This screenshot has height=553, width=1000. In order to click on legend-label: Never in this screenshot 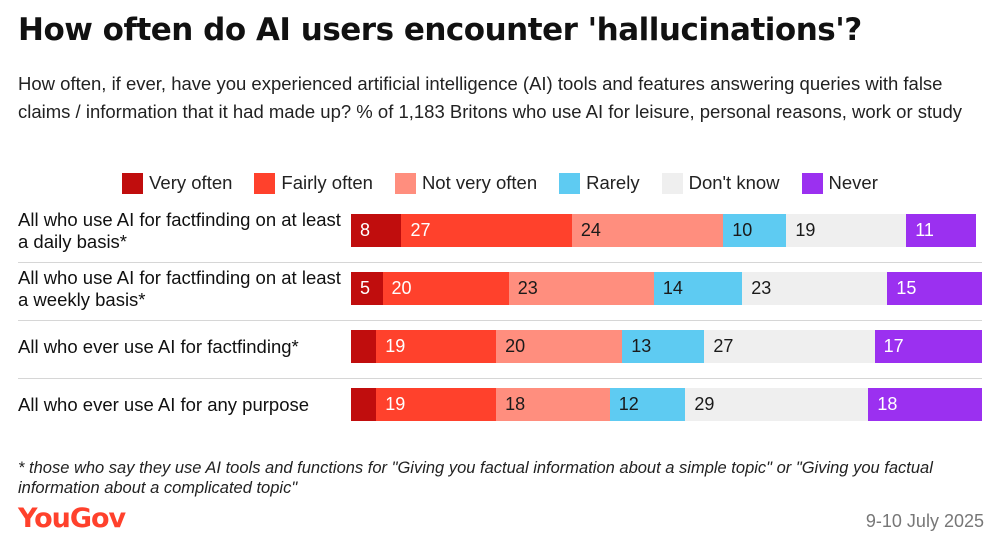, I will do `click(853, 182)`.